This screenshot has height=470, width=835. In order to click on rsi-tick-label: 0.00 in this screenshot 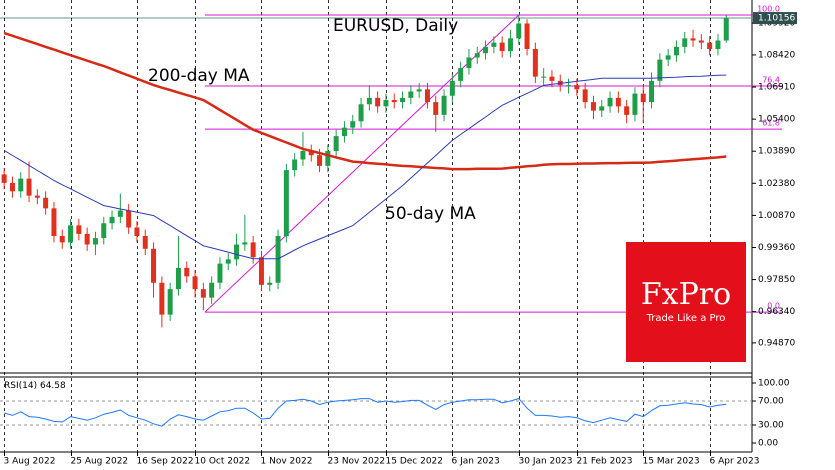, I will do `click(768, 444)`.